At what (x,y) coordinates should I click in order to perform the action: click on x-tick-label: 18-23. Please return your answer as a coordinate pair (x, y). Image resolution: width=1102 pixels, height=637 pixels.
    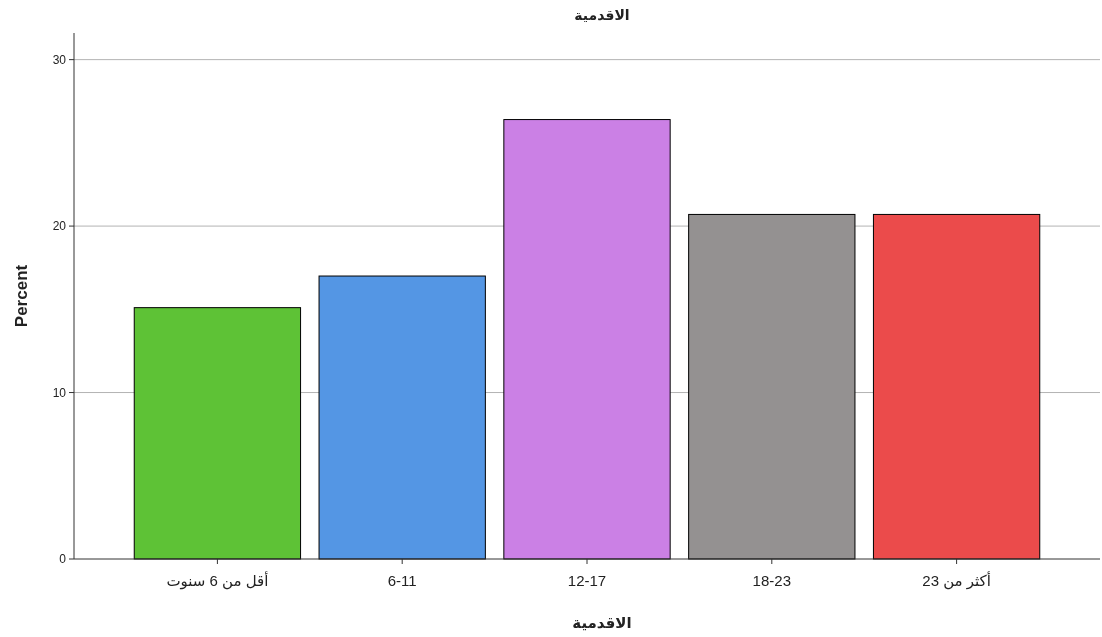
    Looking at the image, I should click on (771, 580).